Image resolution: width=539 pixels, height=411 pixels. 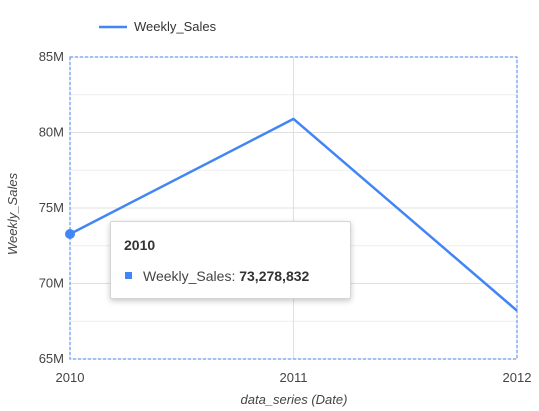 I want to click on y-axis-ticks: 65M 70M 75M 80M 85M, so click(x=51, y=207).